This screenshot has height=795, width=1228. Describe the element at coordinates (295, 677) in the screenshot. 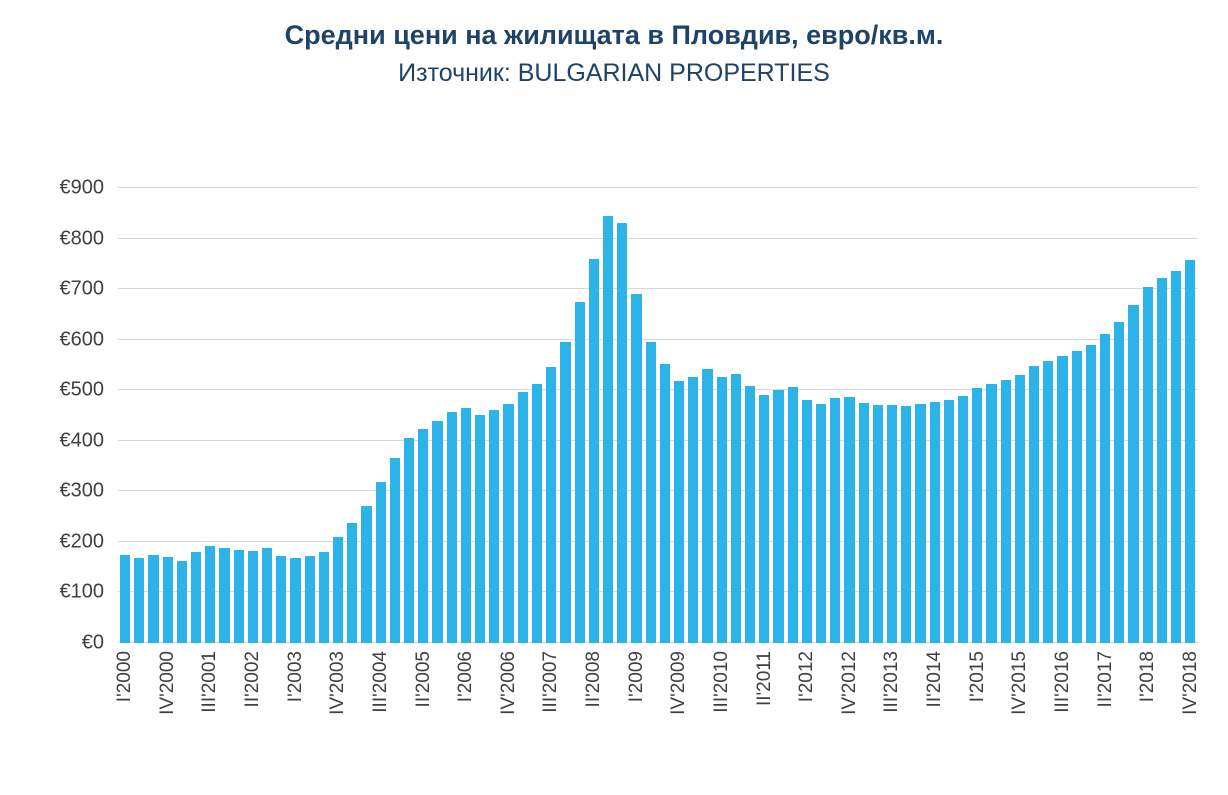

I see `x-tick-label: I'2003` at that location.